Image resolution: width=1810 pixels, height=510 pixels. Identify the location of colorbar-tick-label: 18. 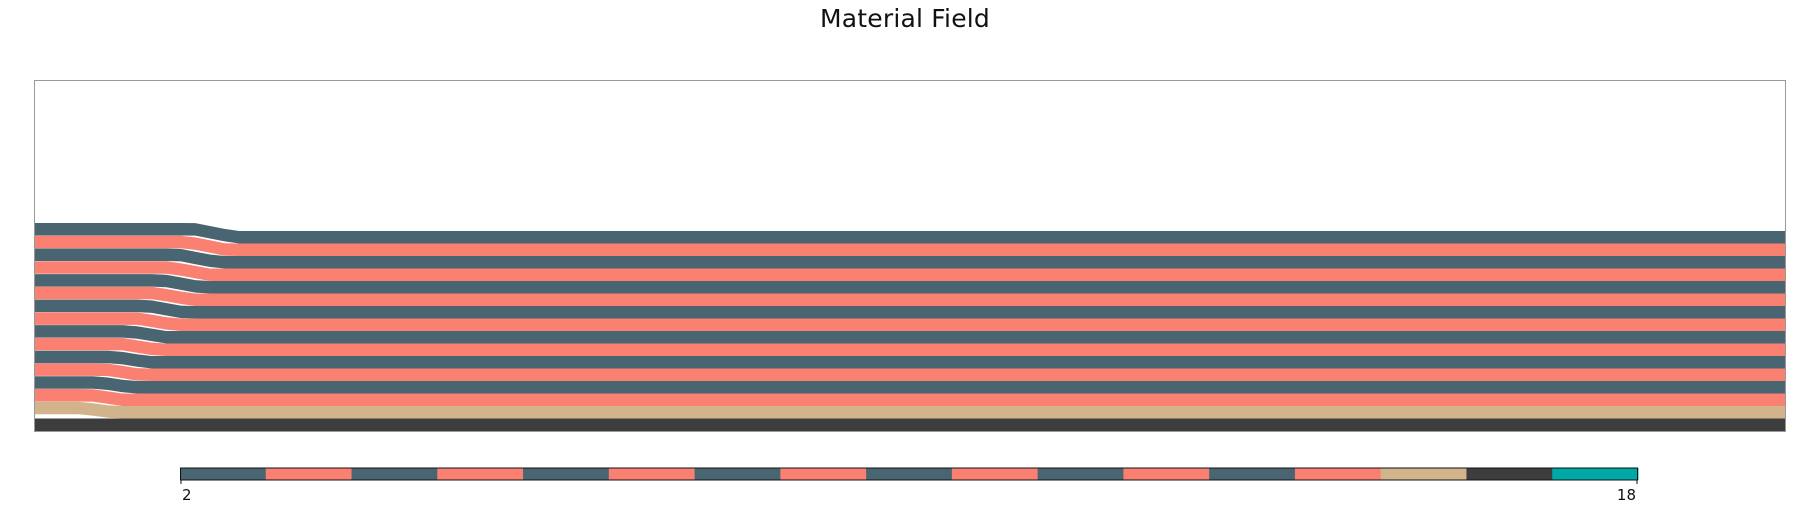
(1626, 495).